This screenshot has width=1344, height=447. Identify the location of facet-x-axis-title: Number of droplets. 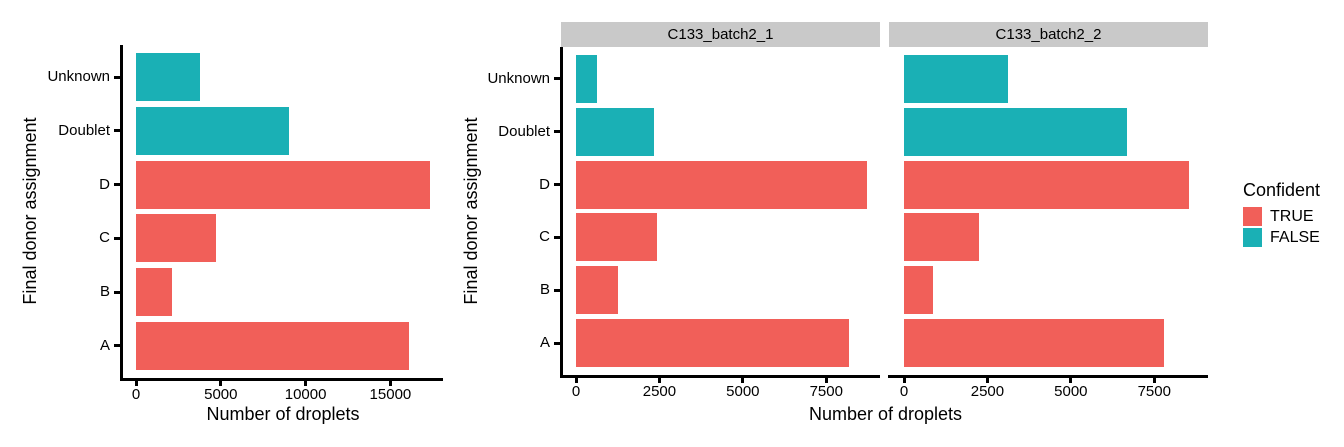
(885, 414).